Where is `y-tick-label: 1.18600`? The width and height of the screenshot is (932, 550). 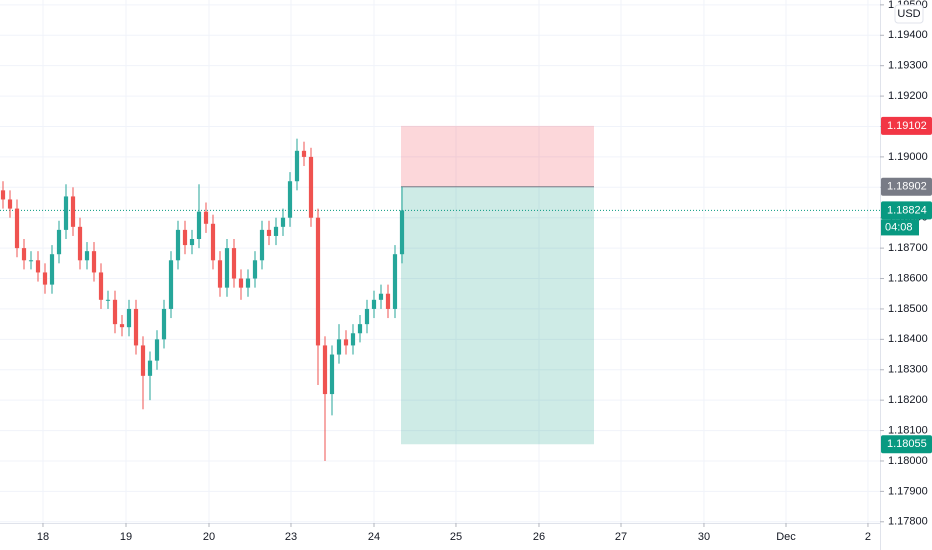
y-tick-label: 1.18600 is located at coordinates (908, 278).